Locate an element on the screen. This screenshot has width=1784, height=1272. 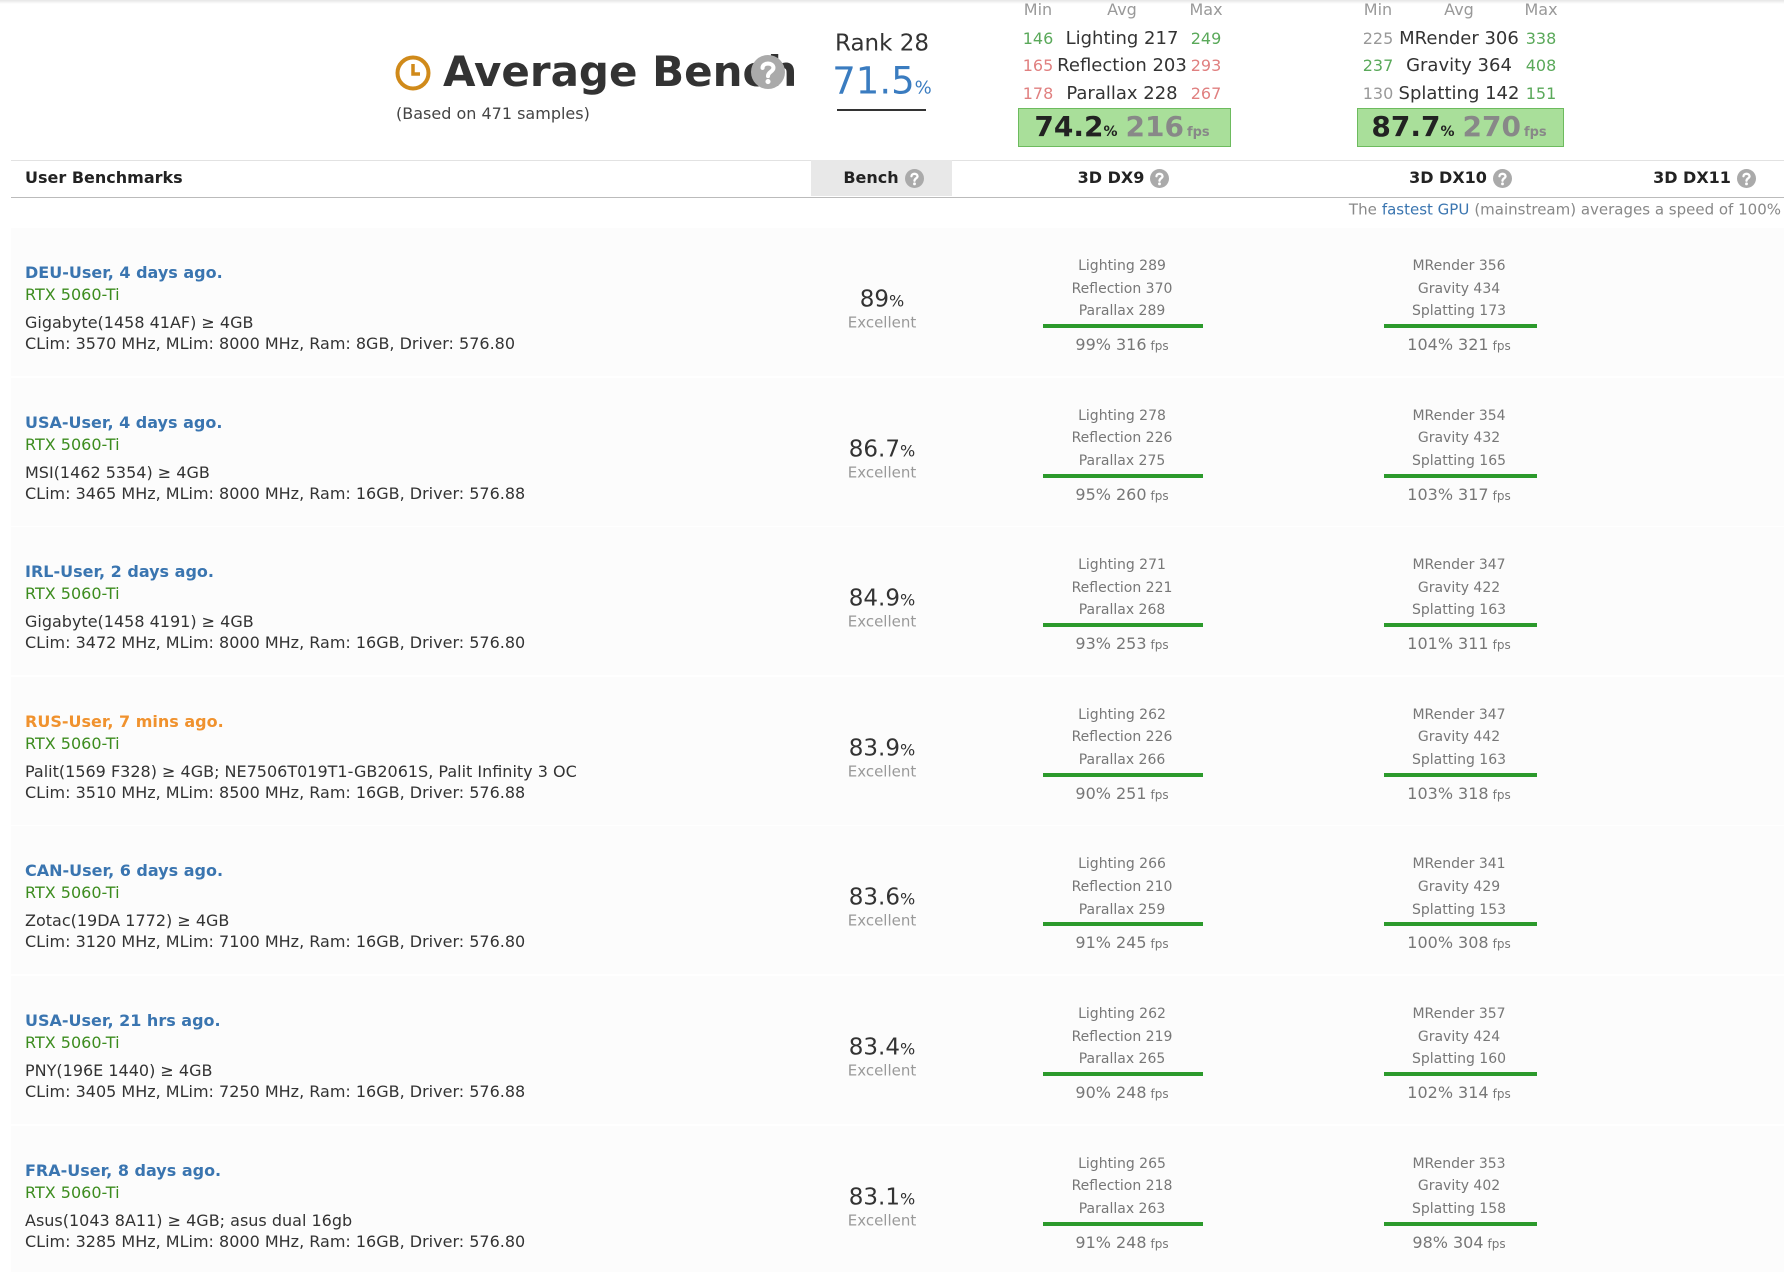
rank: Rank 28 is located at coordinates (882, 43).